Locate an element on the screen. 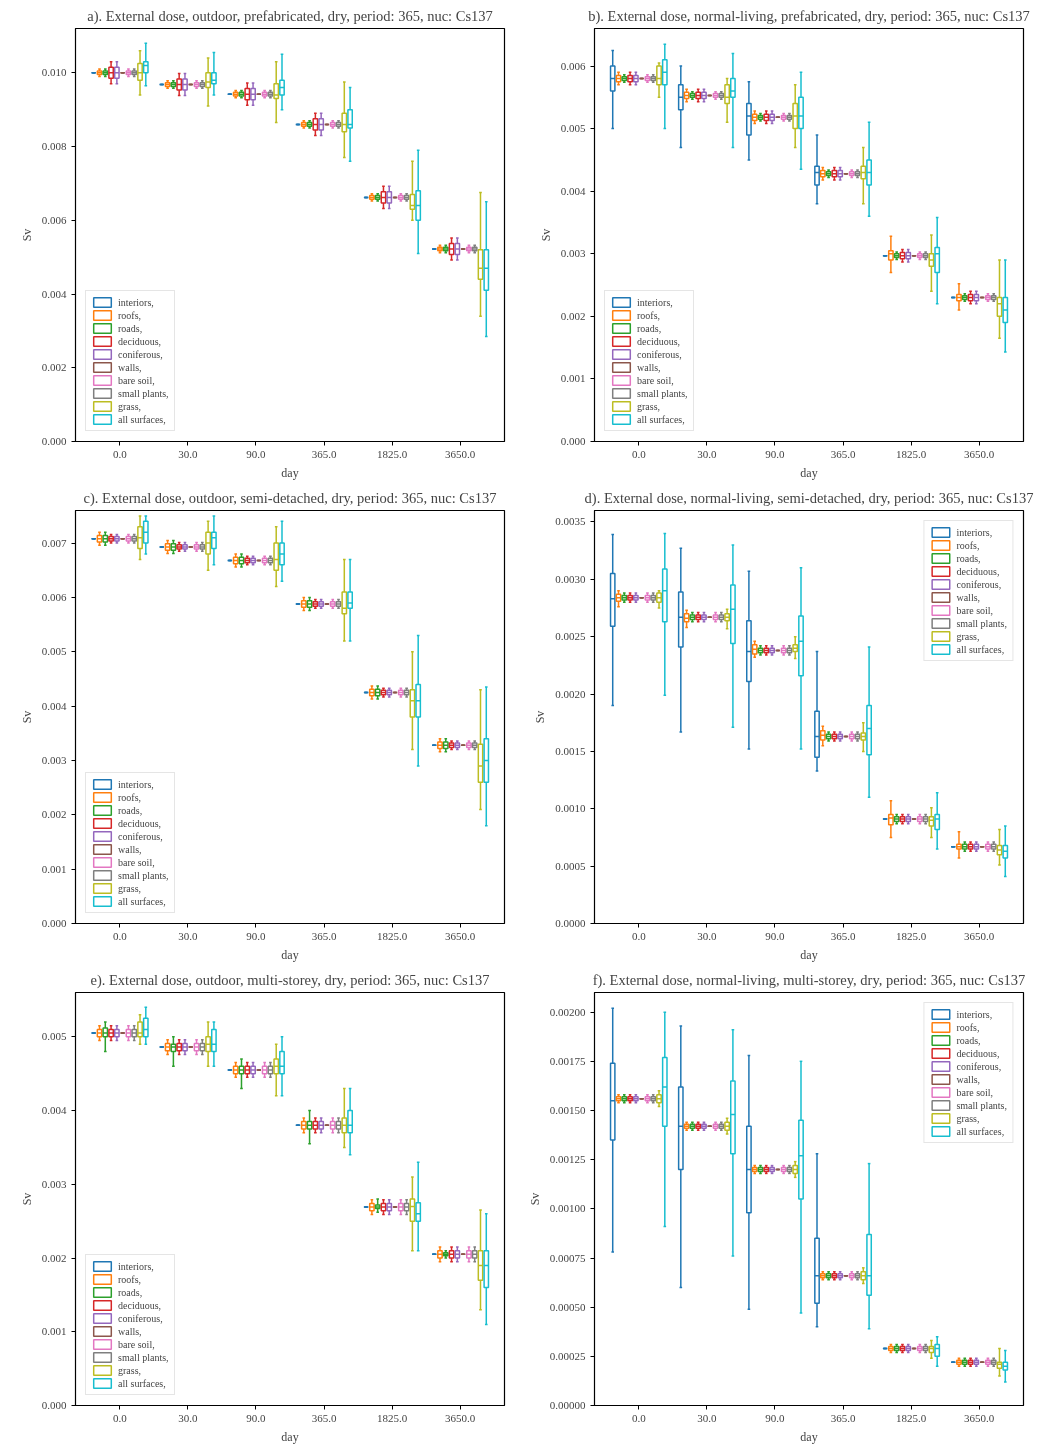  y-tick-label: 0.0030 is located at coordinates (570, 578).